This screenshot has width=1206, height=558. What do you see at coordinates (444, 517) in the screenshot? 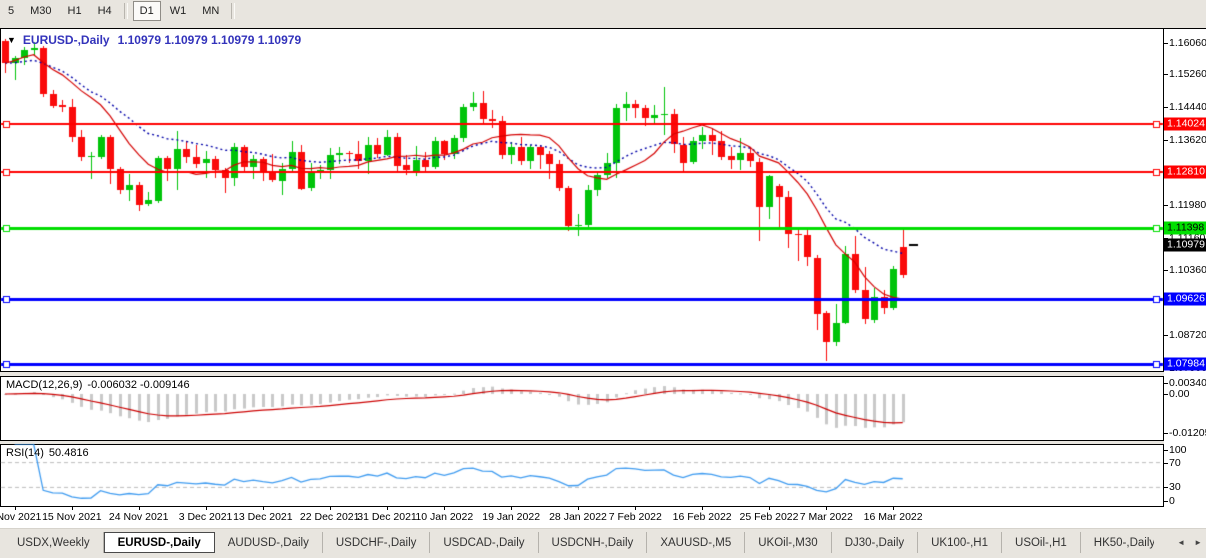
I see `date-axis-label: 10 Jan 2022` at bounding box center [444, 517].